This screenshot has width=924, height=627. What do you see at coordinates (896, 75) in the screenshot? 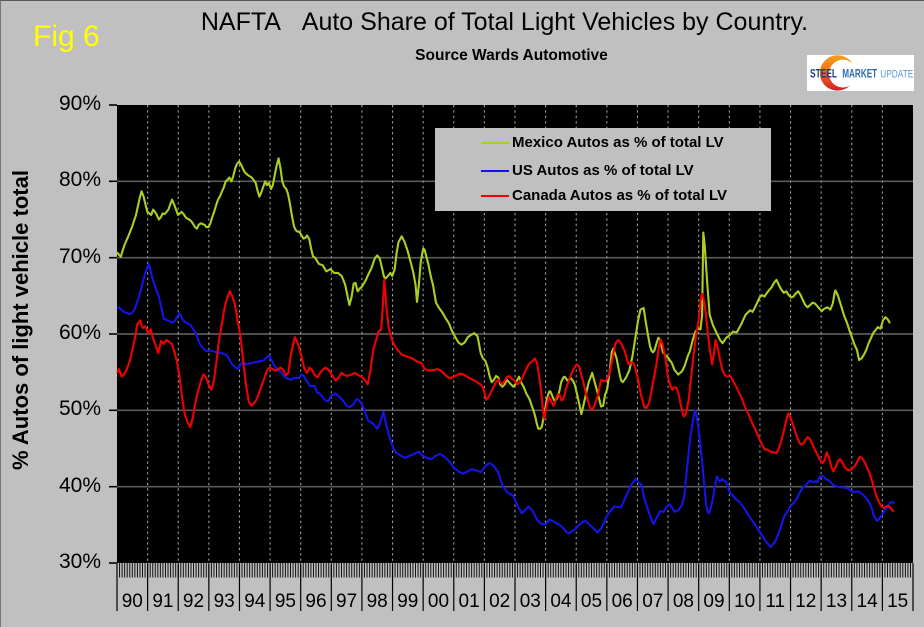
I see `svg-text: UPDATE` at bounding box center [896, 75].